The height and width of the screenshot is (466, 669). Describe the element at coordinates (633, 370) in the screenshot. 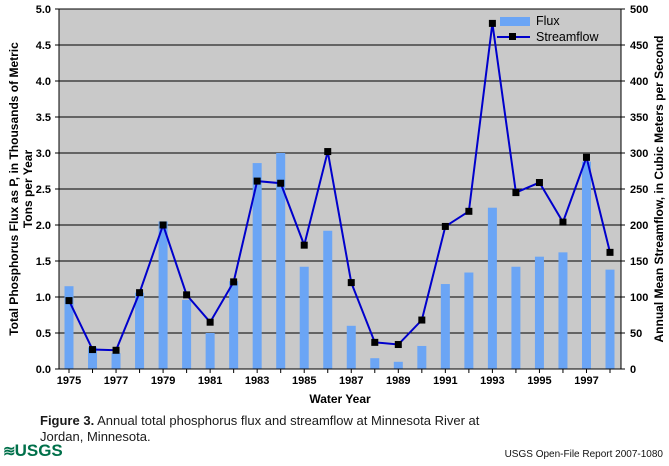

I see `right-axis-tick-label: 0` at that location.